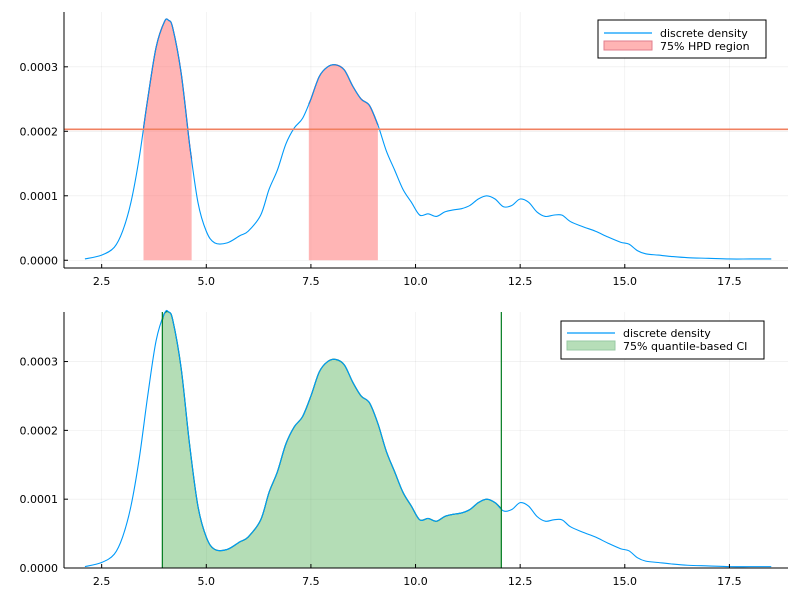 Image resolution: width=800 pixels, height=600 pixels. Describe the element at coordinates (207, 581) in the screenshot. I see `bottom-x-tick-label: 5.0` at that location.